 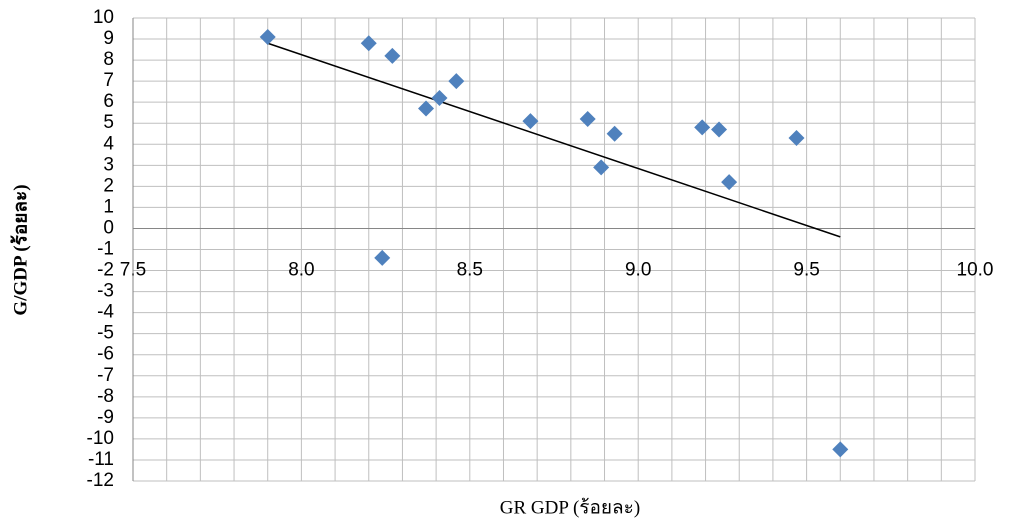 I want to click on x-tick-label: 9.0, so click(x=638, y=269).